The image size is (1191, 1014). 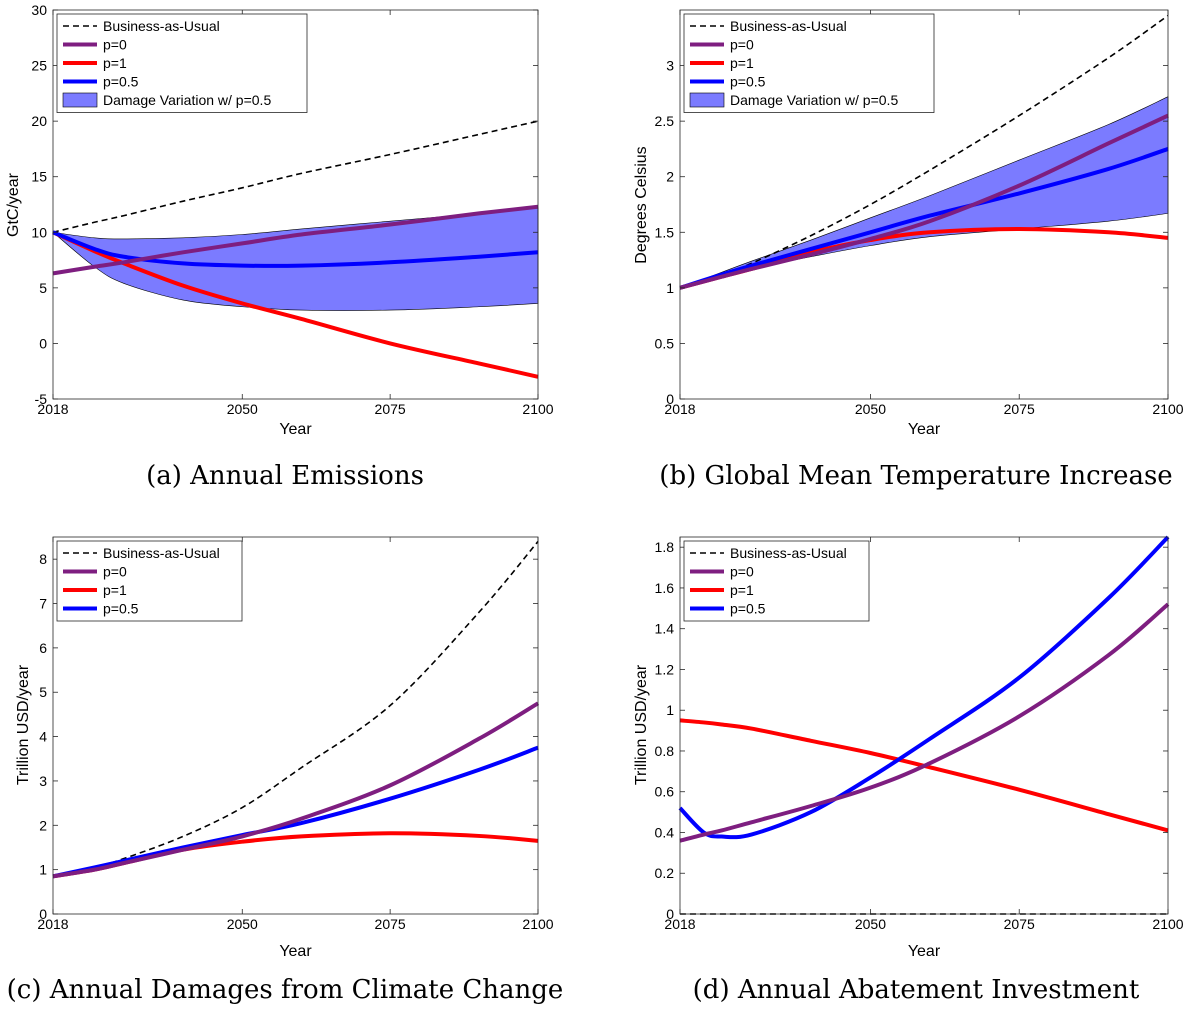 What do you see at coordinates (665, 343) in the screenshot?
I see `y-tick-label: 0.5` at bounding box center [665, 343].